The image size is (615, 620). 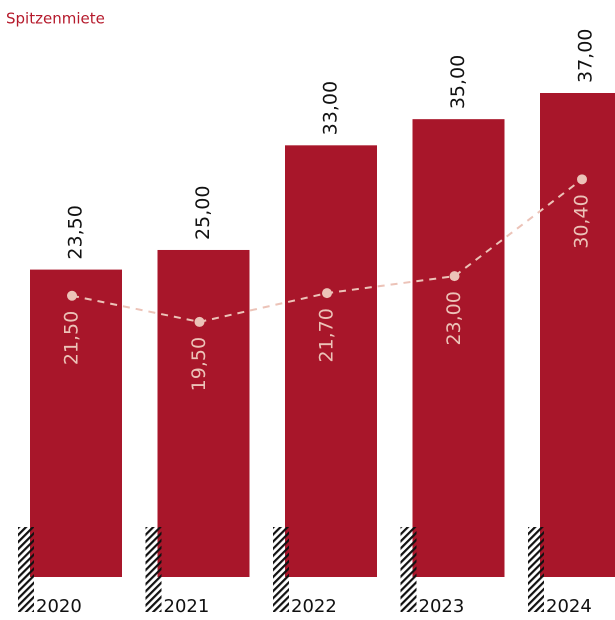 I want to click on line-value-label: 21,70, so click(x=327, y=335).